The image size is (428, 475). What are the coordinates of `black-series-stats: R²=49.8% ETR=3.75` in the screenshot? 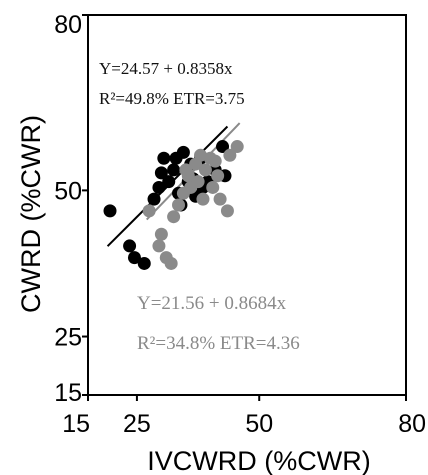 It's located at (172, 98).